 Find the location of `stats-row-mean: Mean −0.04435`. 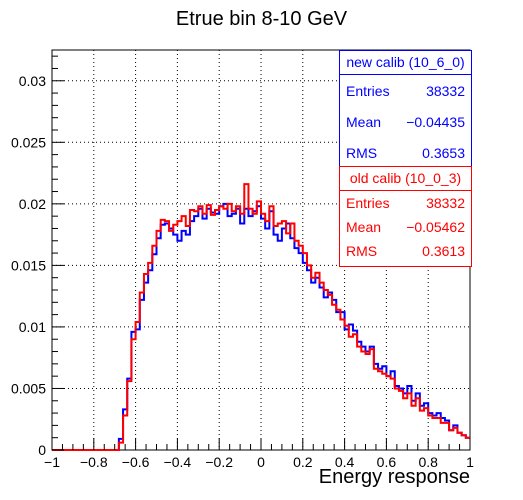

stats-row-mean: Mean −0.04435 is located at coordinates (405, 121).